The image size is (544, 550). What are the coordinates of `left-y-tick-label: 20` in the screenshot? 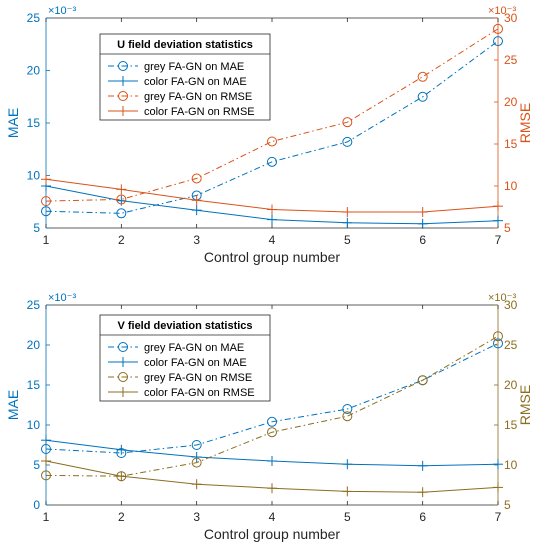 It's located at (34, 71).